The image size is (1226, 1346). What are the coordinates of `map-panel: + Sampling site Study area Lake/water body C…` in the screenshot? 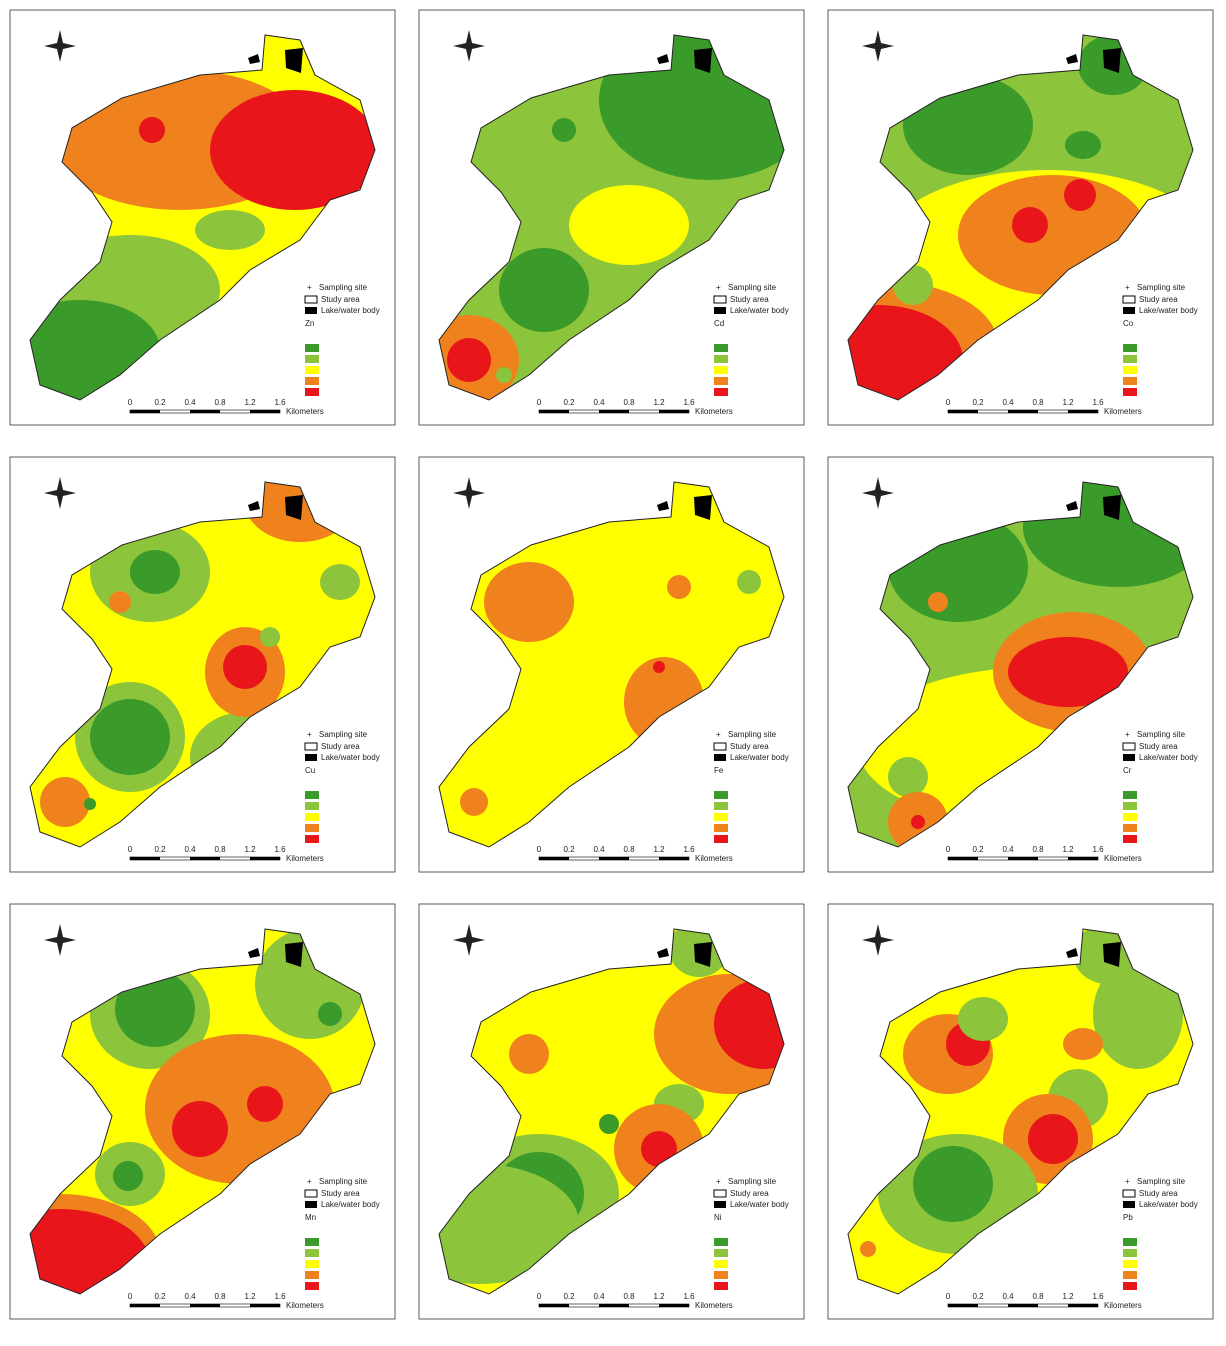 It's located at (1020, 217).